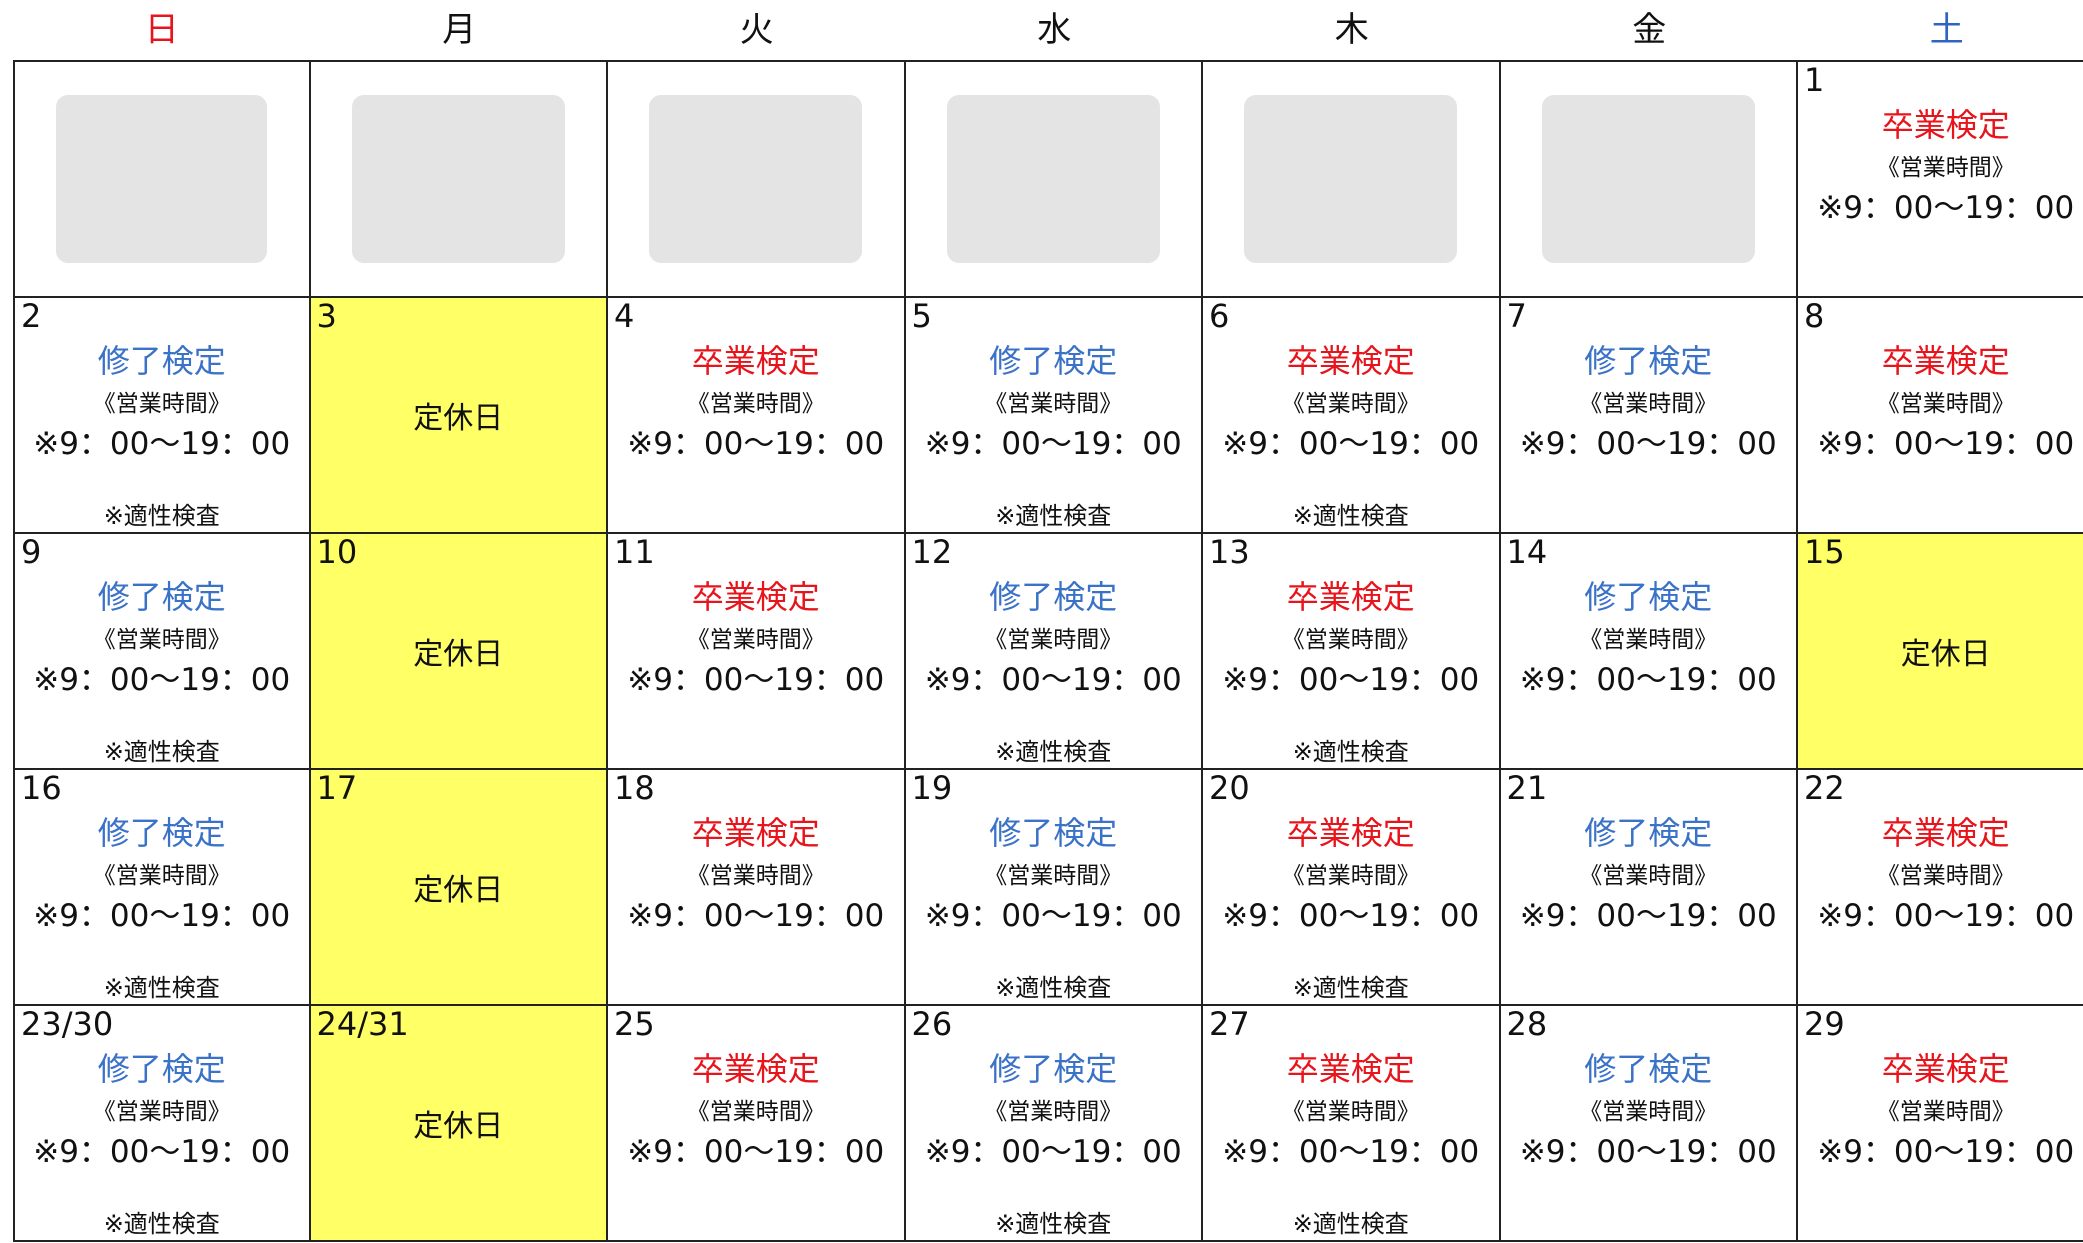 This screenshot has height=1243, width=2083. I want to click on day-cell: 24/31 定休日, so click(459, 1123).